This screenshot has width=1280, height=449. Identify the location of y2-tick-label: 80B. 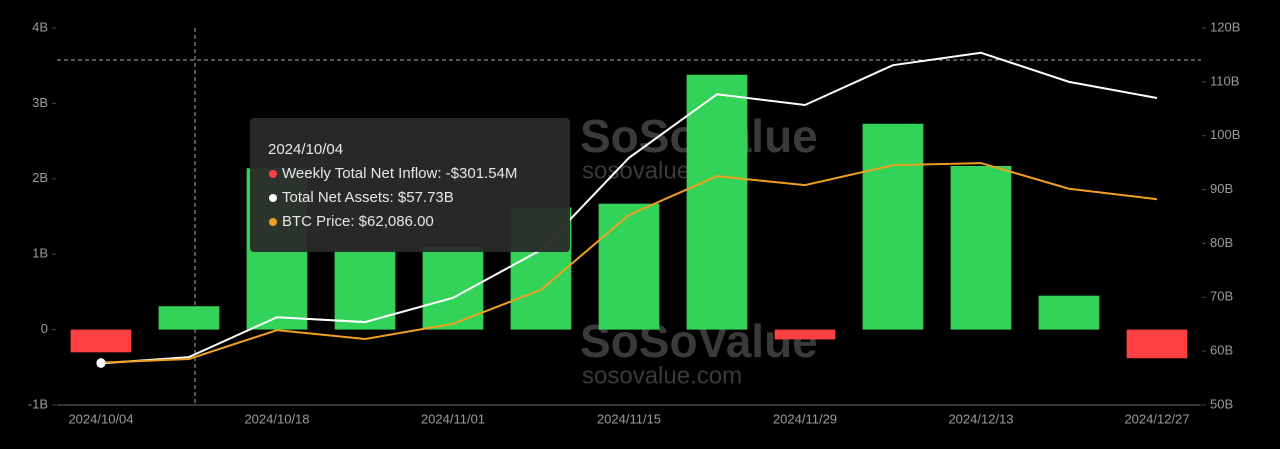
(1221, 242).